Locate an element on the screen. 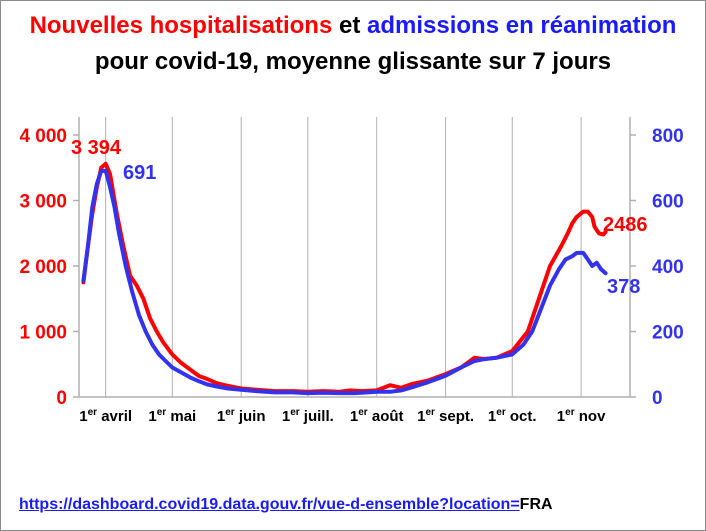  y-right-tick-label: 800 is located at coordinates (668, 136).